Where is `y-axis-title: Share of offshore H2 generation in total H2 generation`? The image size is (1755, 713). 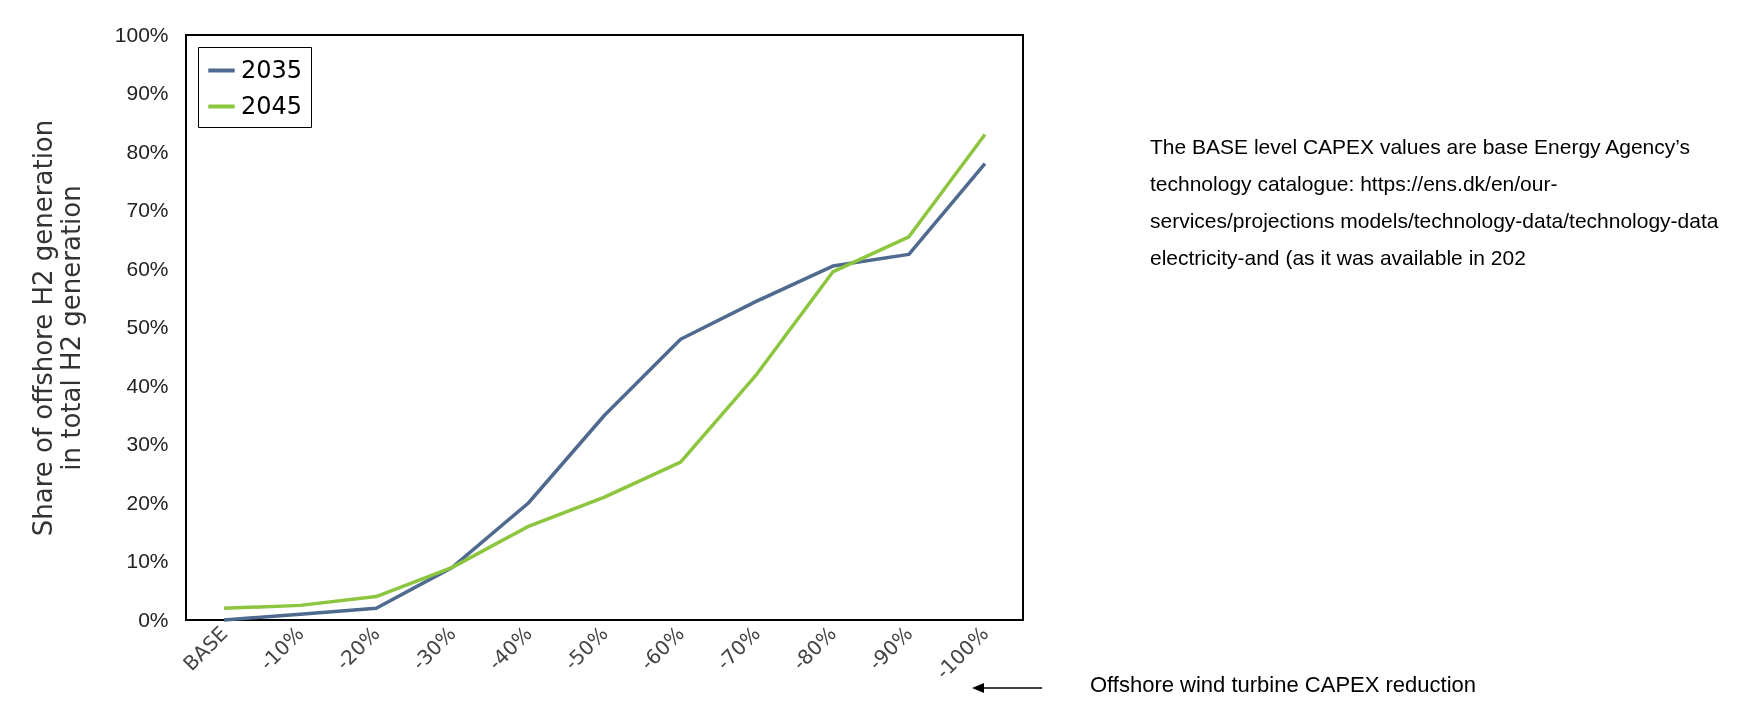 y-axis-title: Share of offshore H2 generation in total H2 generation is located at coordinates (56, 328).